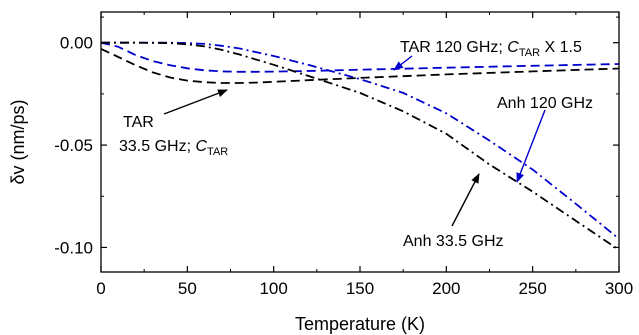 Image resolution: width=639 pixels, height=335 pixels. What do you see at coordinates (138, 122) in the screenshot?
I see `annotation-tar335-line1: TAR` at bounding box center [138, 122].